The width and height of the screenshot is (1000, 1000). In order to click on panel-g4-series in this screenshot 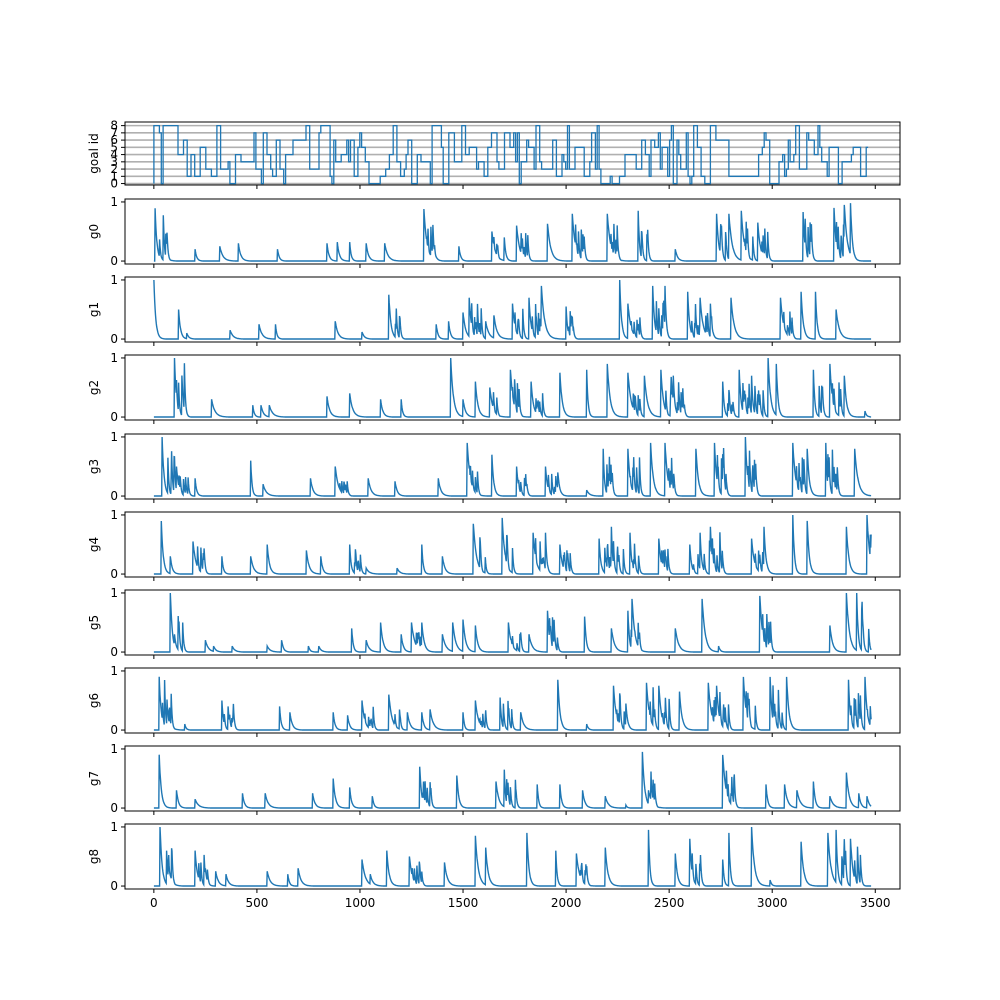, I will do `click(512, 545)`.